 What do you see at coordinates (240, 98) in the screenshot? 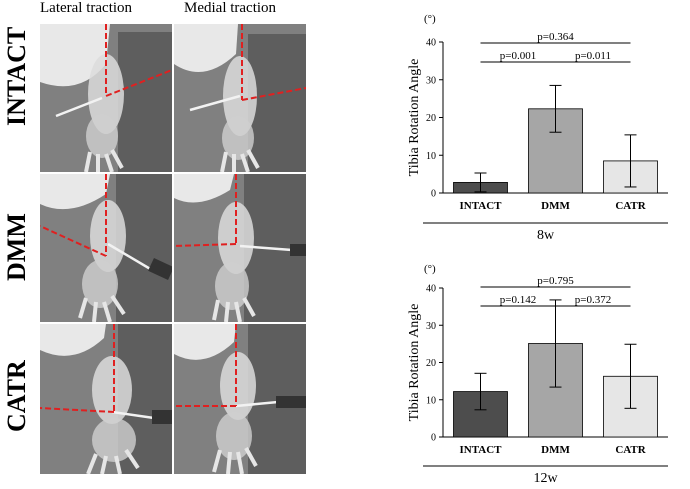
I see `xray-intact-medial` at bounding box center [240, 98].